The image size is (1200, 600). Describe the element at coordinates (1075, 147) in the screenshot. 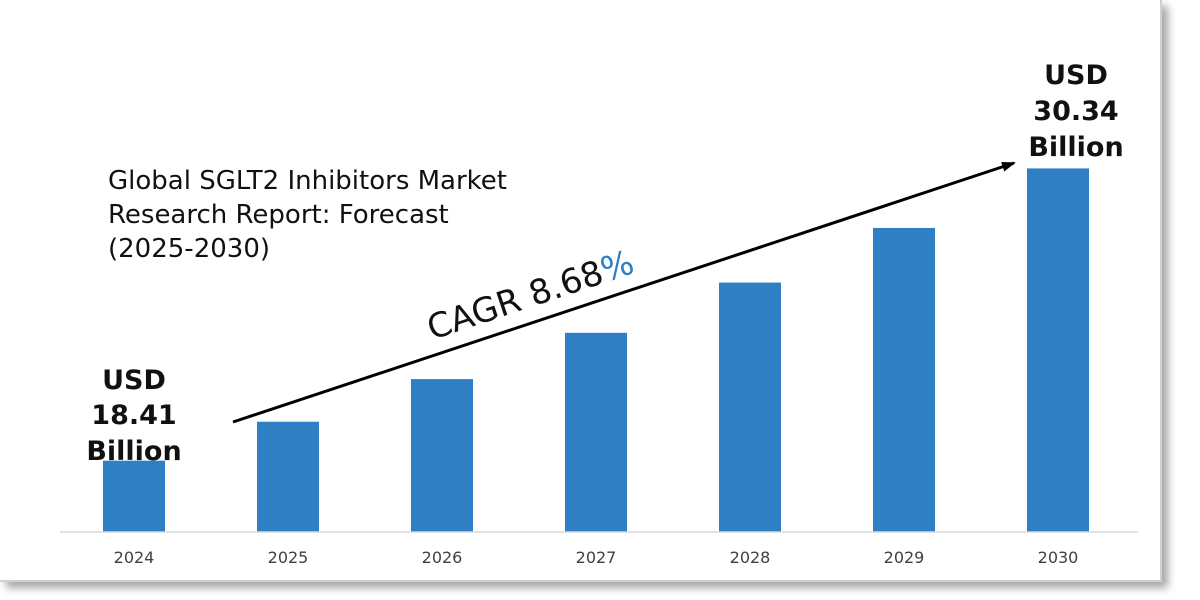

I see `end-value-label-line-3: Billion` at that location.